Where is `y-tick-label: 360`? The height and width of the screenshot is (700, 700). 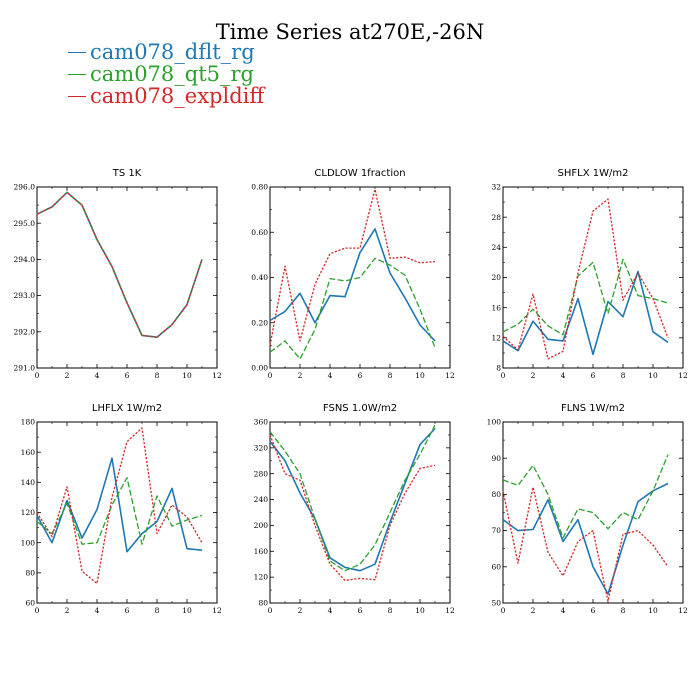 y-tick-label: 360 is located at coordinates (261, 422).